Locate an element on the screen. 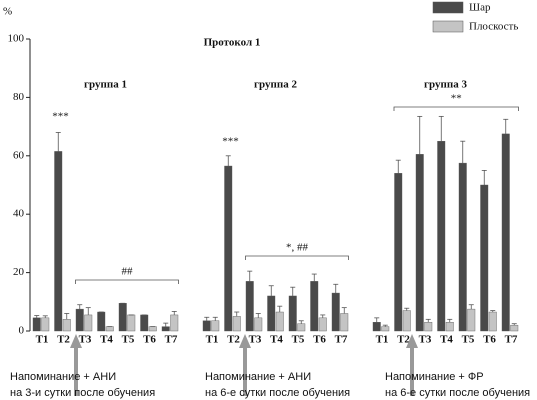 This screenshot has height=400, width=537. note: на 6-е сутки после обучения is located at coordinates (457, 393).